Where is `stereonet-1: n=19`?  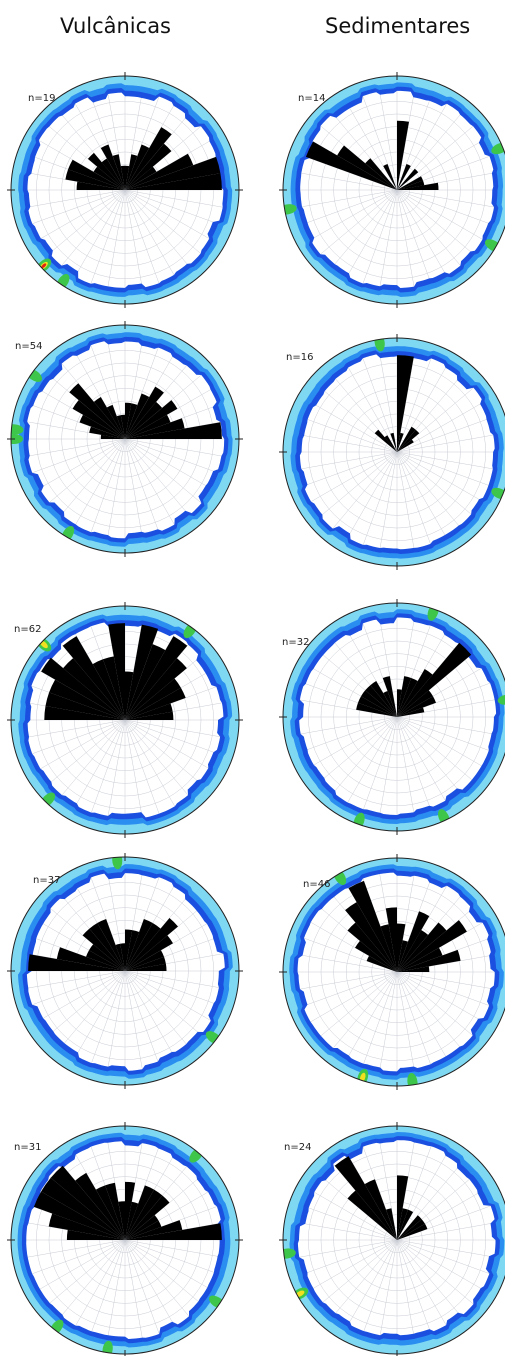 stereonet-1: n=19 is located at coordinates (125, 190).